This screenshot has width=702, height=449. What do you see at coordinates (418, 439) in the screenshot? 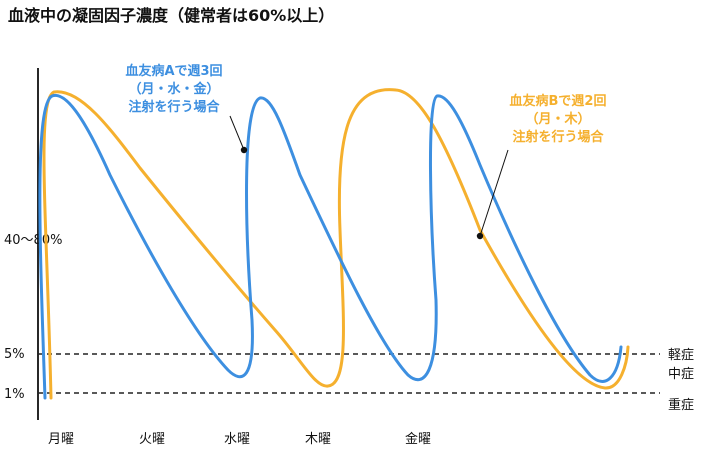
I see `x-label-friday: 金曜` at bounding box center [418, 439].